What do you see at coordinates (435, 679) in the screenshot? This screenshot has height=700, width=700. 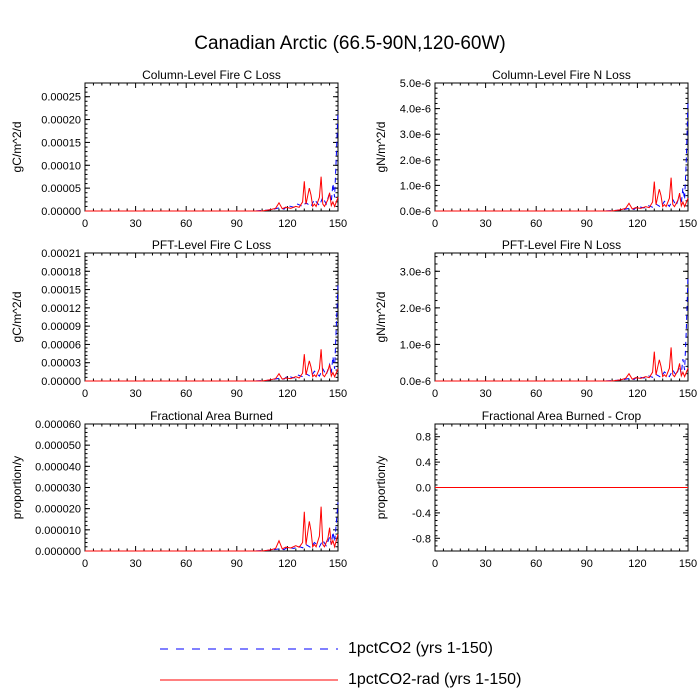 I see `legend-label: 1pctCO2-rad (yrs 1-150)` at bounding box center [435, 679].